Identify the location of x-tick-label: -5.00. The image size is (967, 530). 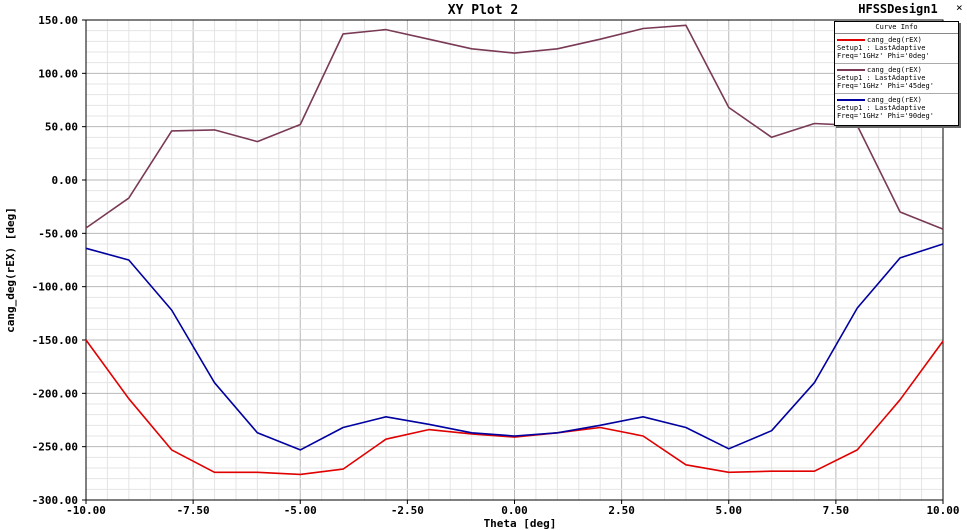
(300, 510).